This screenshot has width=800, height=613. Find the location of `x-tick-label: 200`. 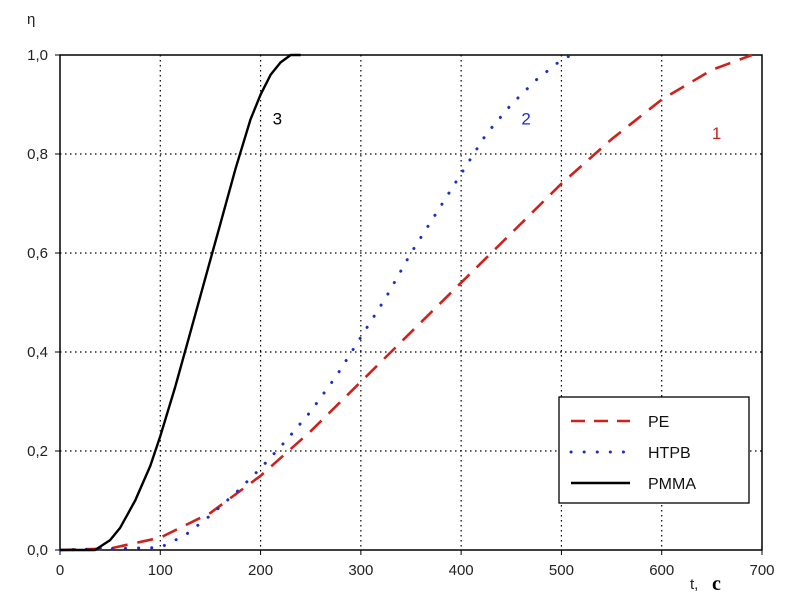

x-tick-label: 200 is located at coordinates (260, 570).